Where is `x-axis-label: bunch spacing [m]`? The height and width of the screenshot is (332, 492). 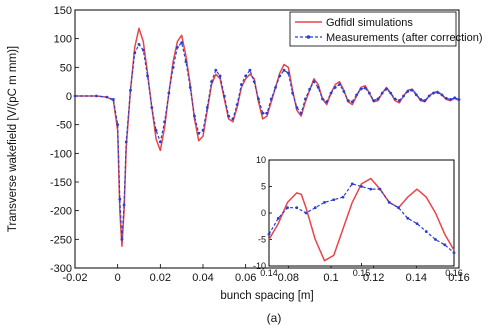 x-axis-label: bunch spacing [m] is located at coordinates (266, 296).